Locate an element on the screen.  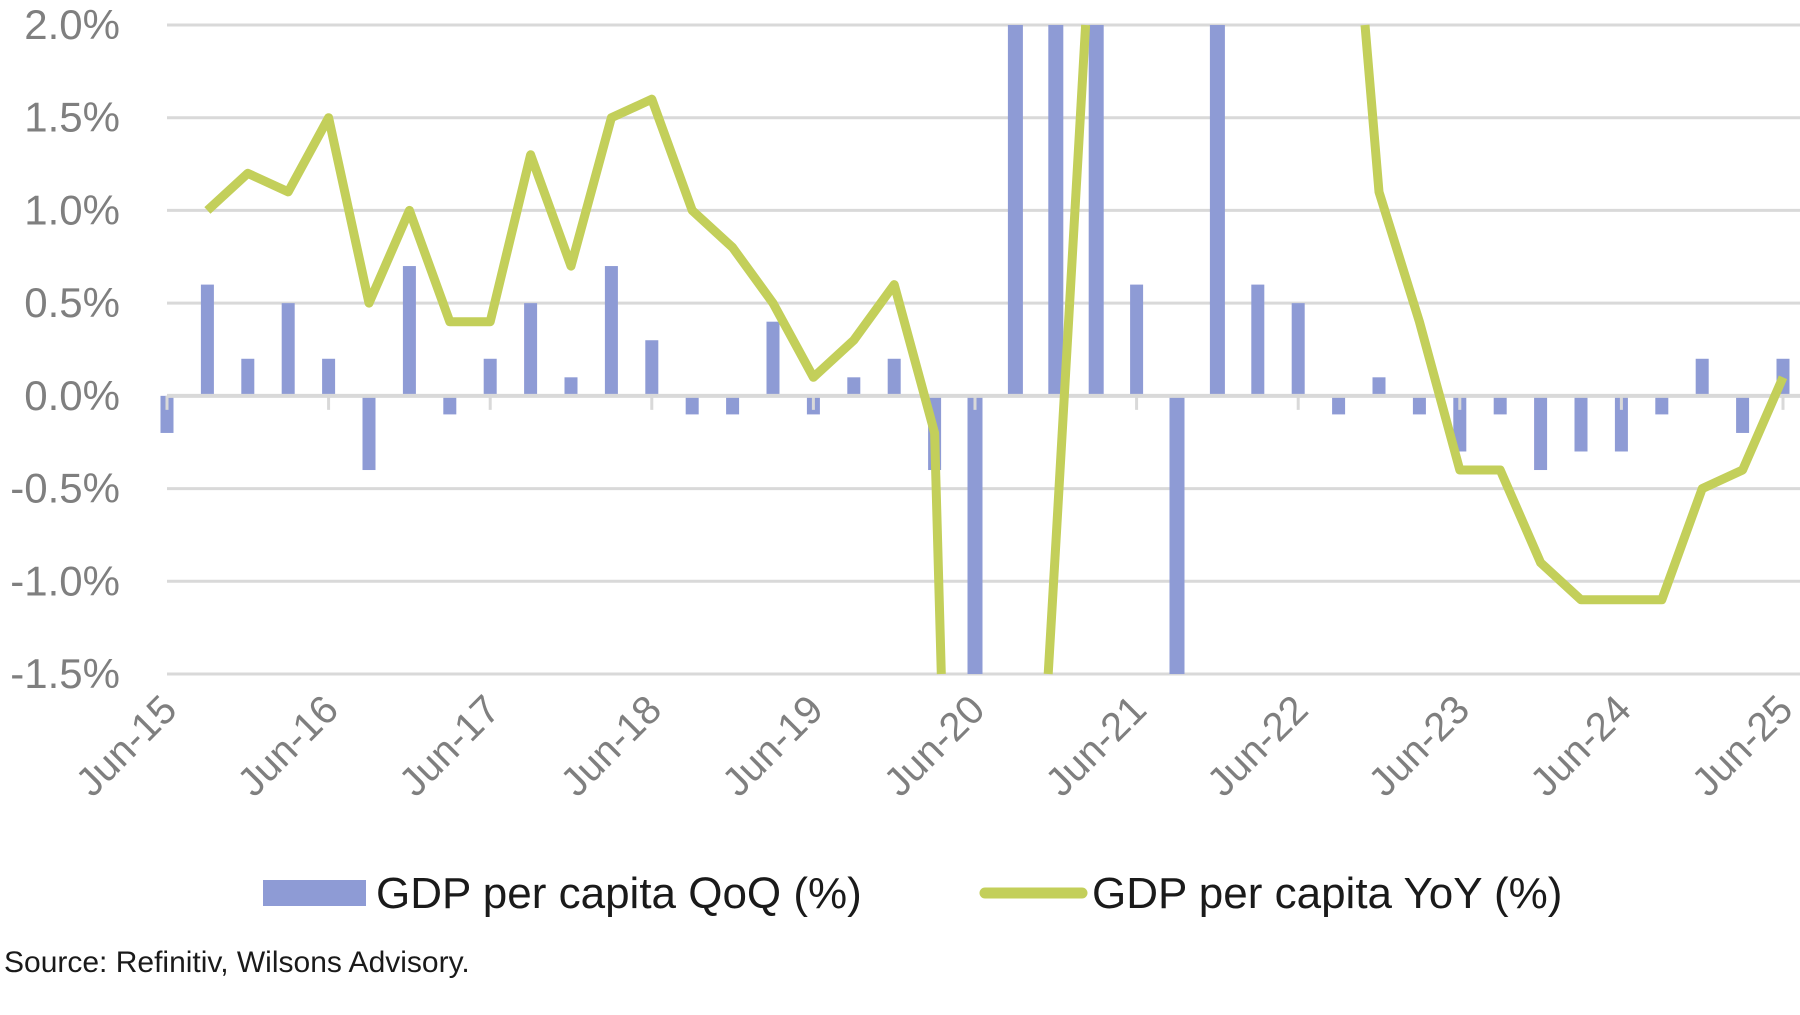
x-tick-label: Jun-22 is located at coordinates (1258, 746).